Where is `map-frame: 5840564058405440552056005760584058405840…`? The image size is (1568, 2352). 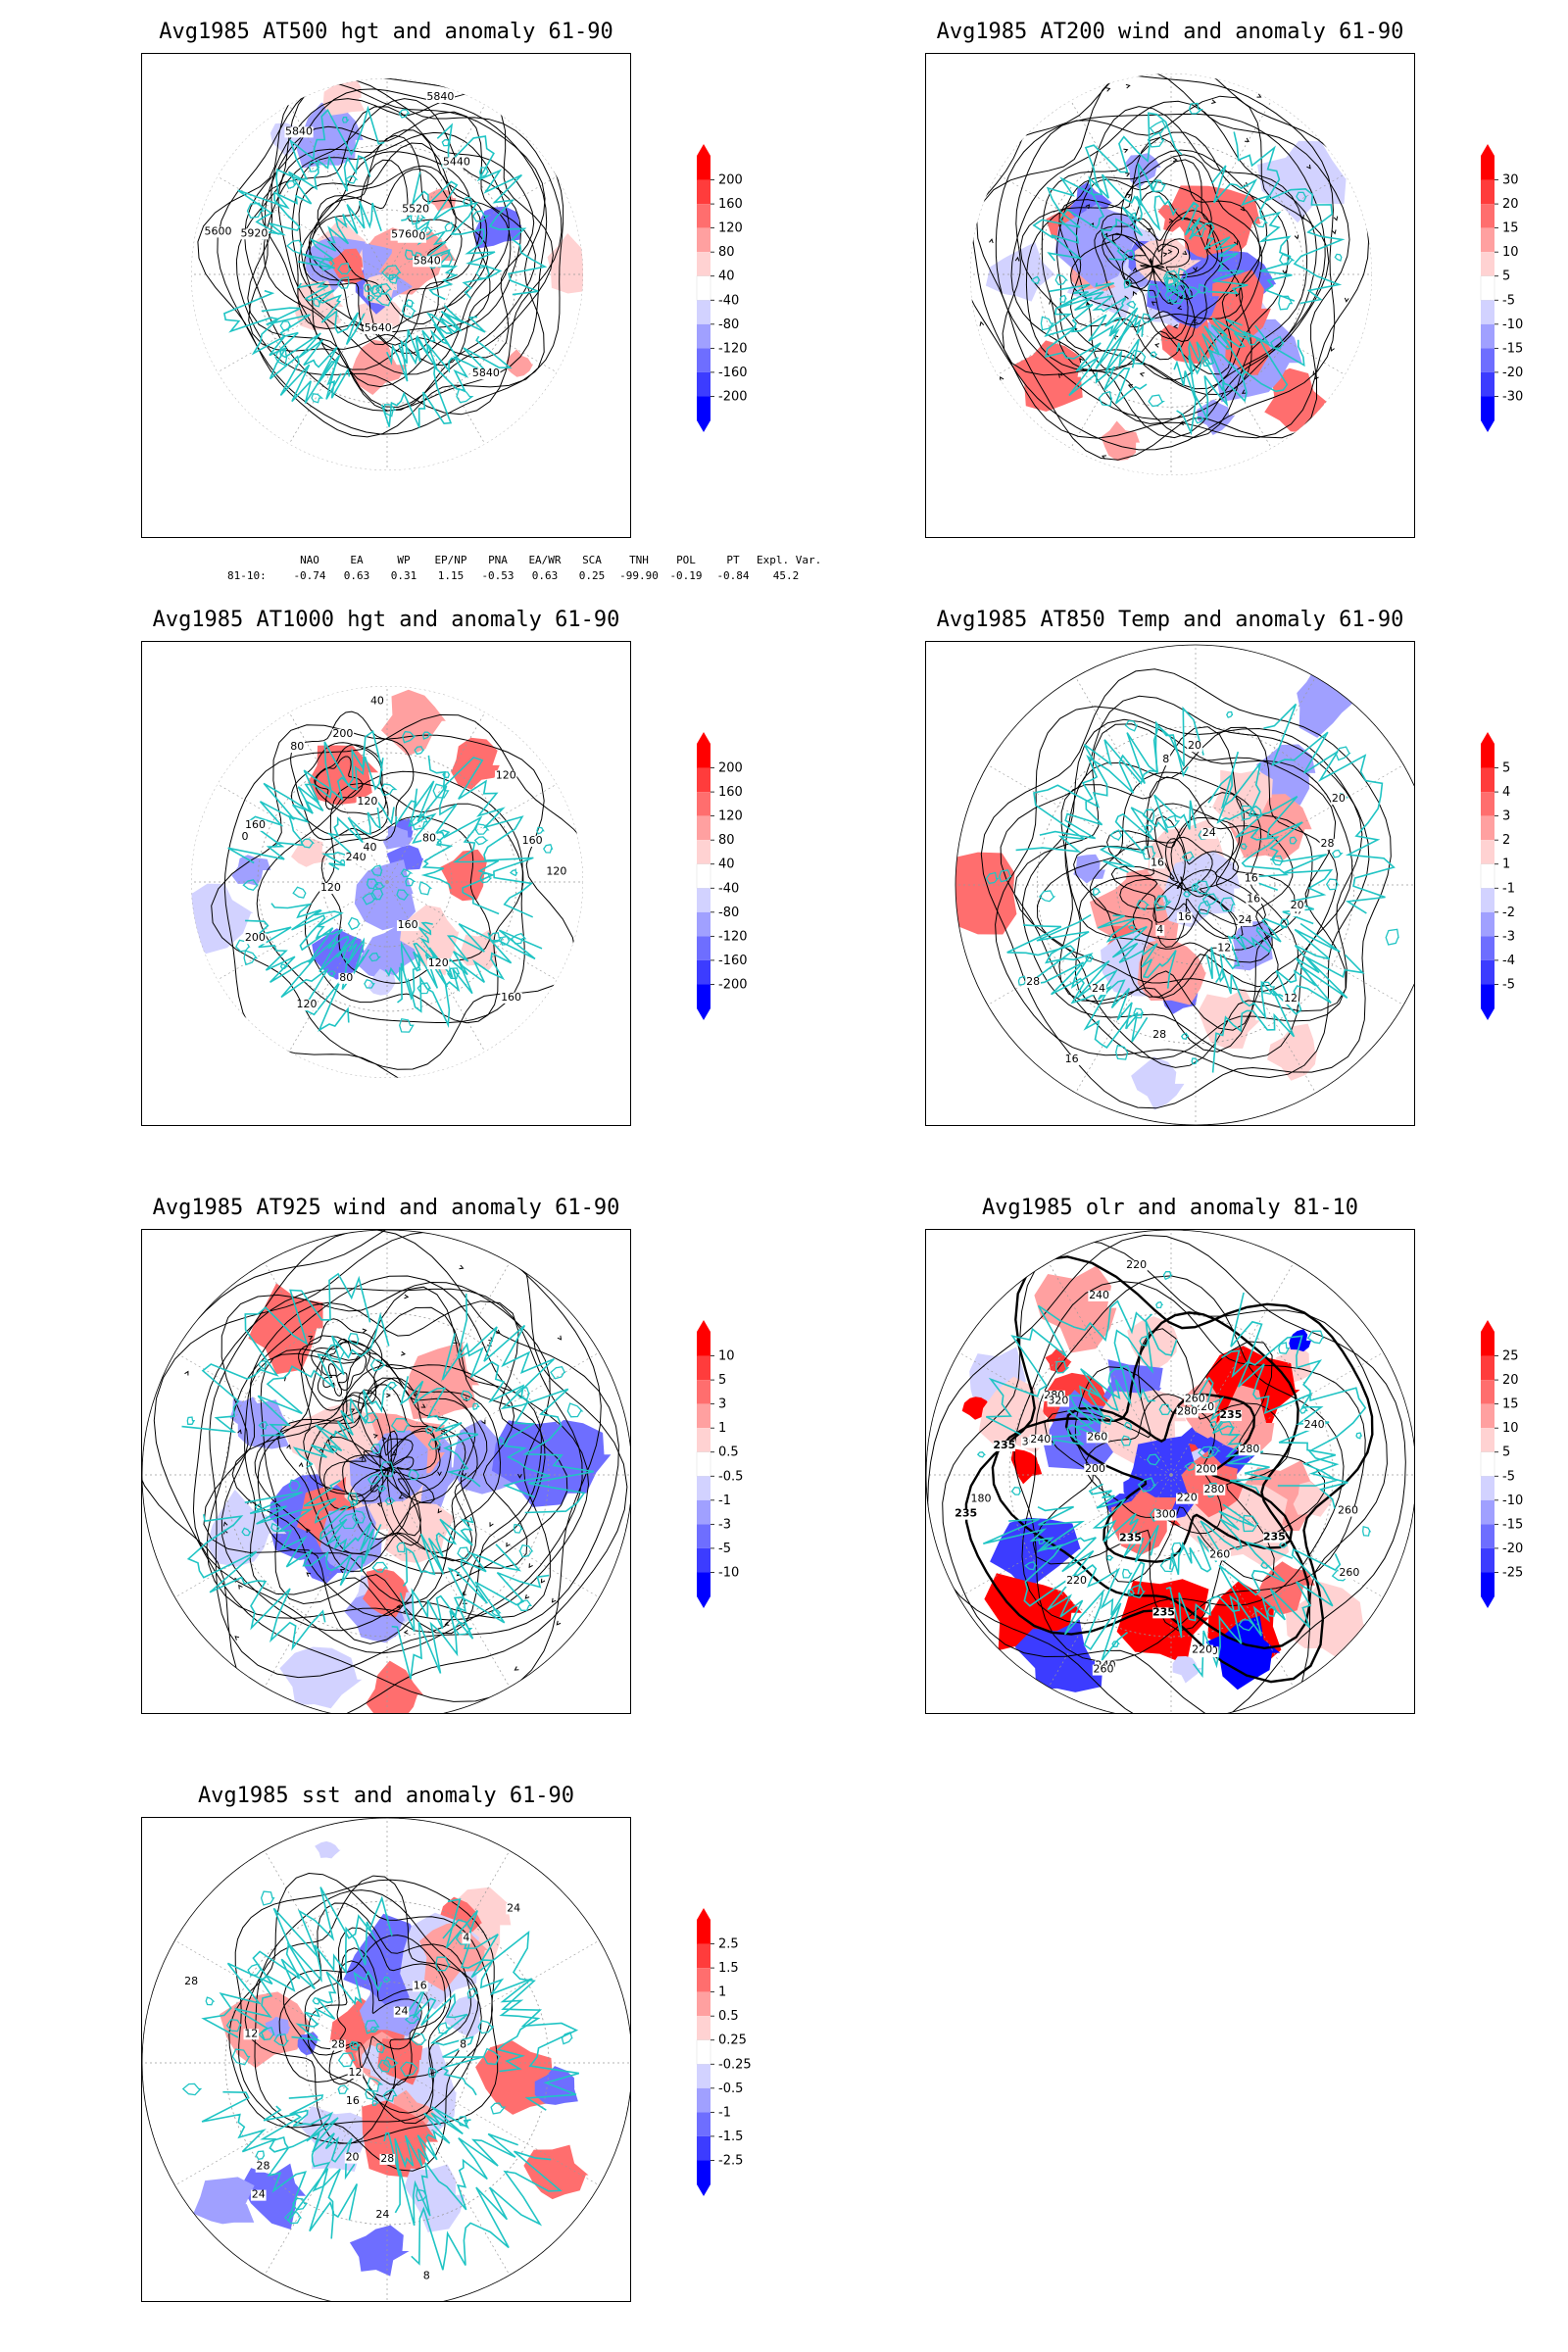
map-frame: 5840564058405440552056005760584058405840… is located at coordinates (386, 295).